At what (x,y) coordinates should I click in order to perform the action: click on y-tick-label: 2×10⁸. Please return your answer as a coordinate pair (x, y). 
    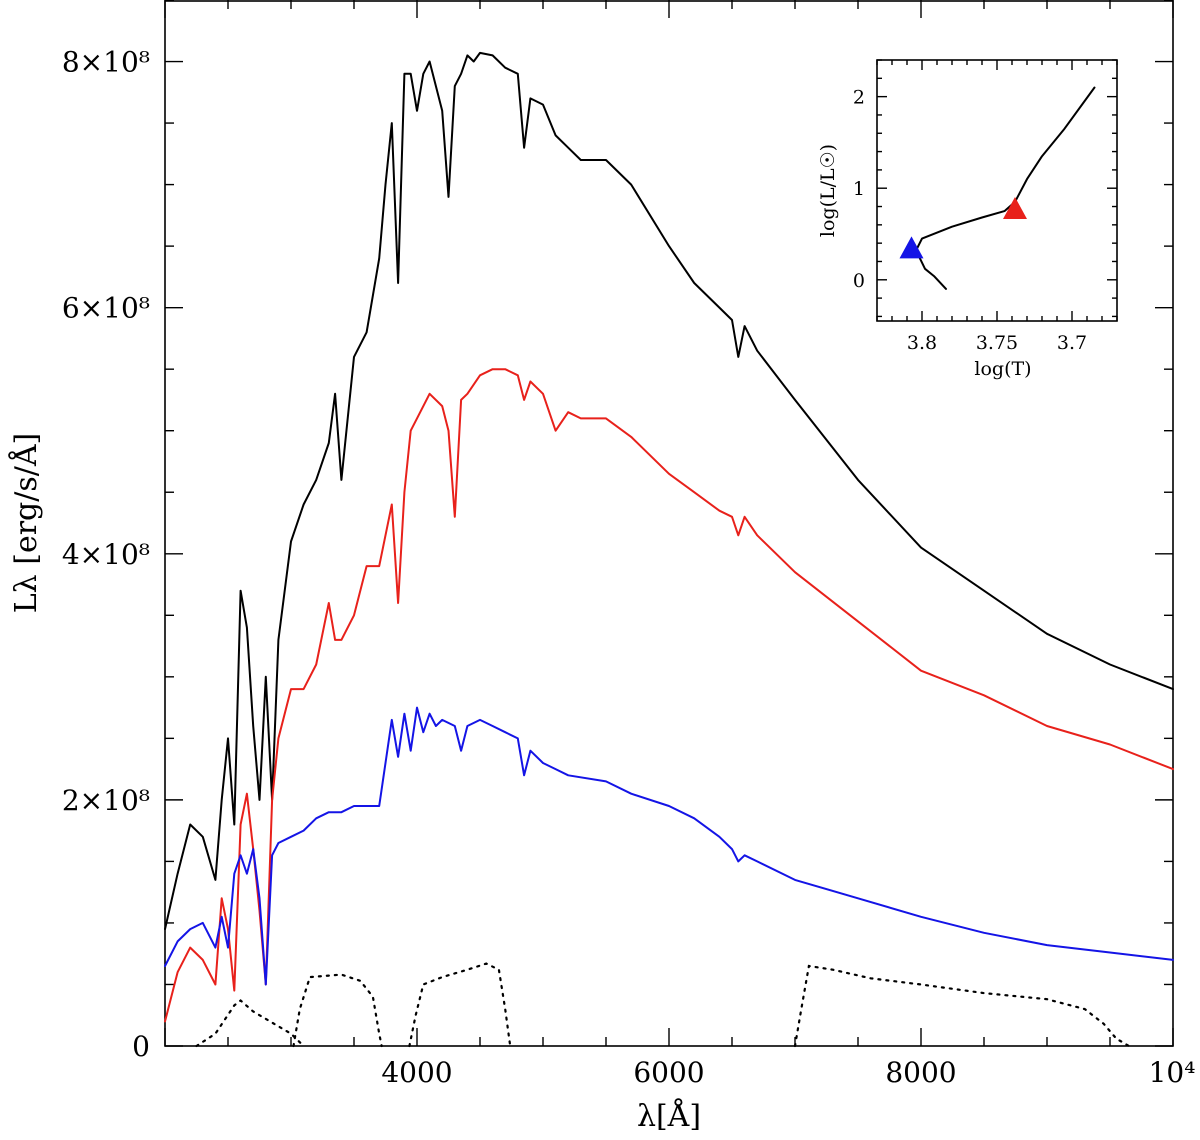
    Looking at the image, I should click on (106, 800).